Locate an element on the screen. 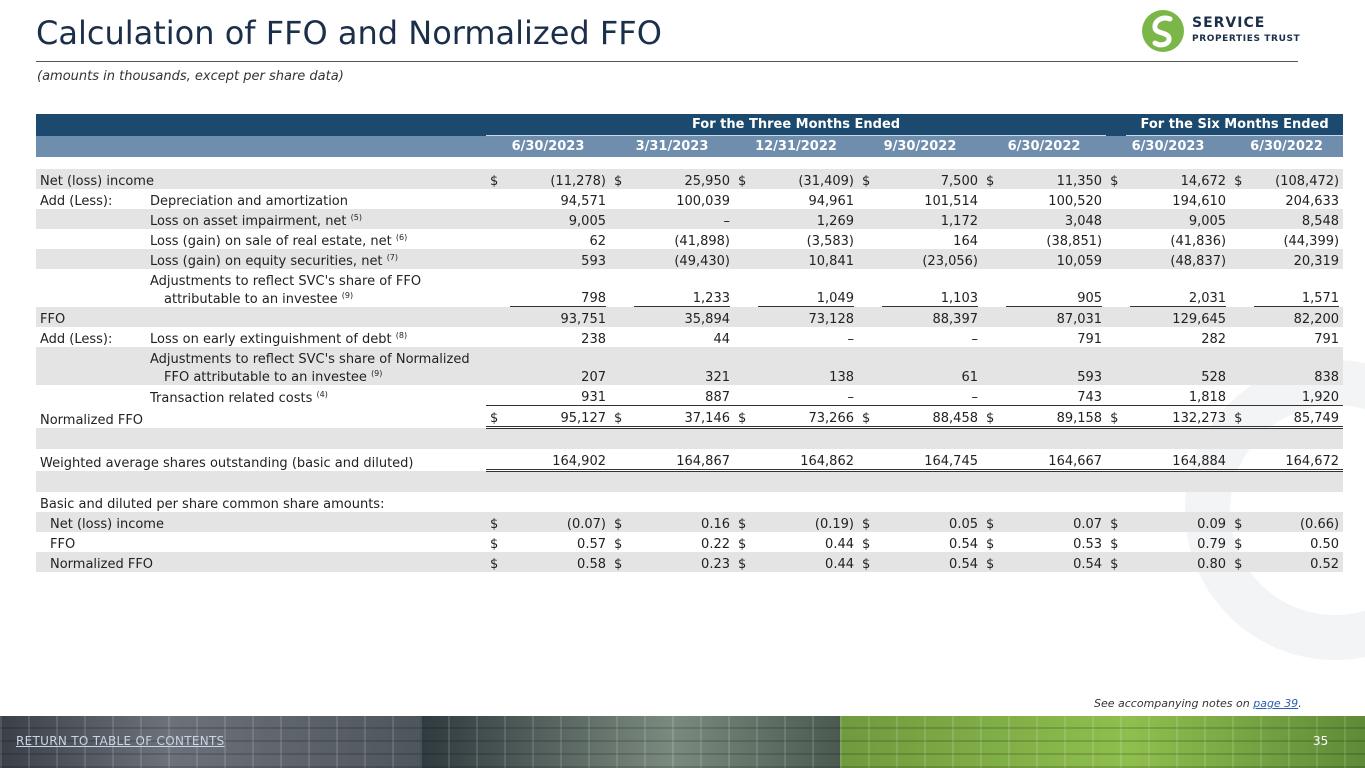 Image resolution: width=1365 pixels, height=768 pixels. row-prefix: Add (Less): is located at coordinates (76, 201).